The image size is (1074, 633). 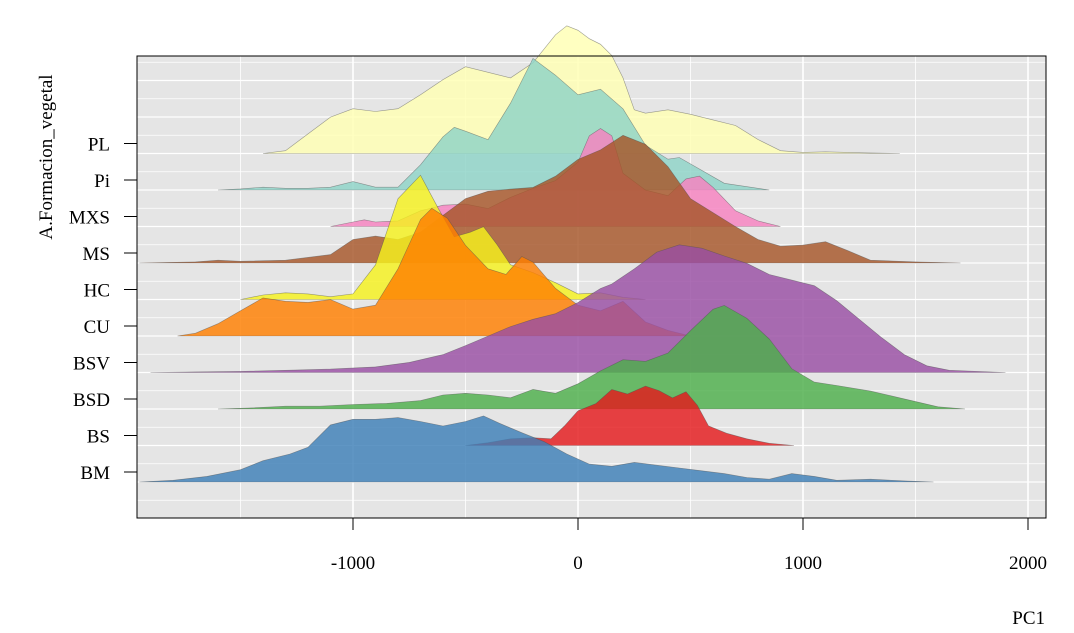 What do you see at coordinates (91, 364) in the screenshot?
I see `y-tick-label: BSV` at bounding box center [91, 364].